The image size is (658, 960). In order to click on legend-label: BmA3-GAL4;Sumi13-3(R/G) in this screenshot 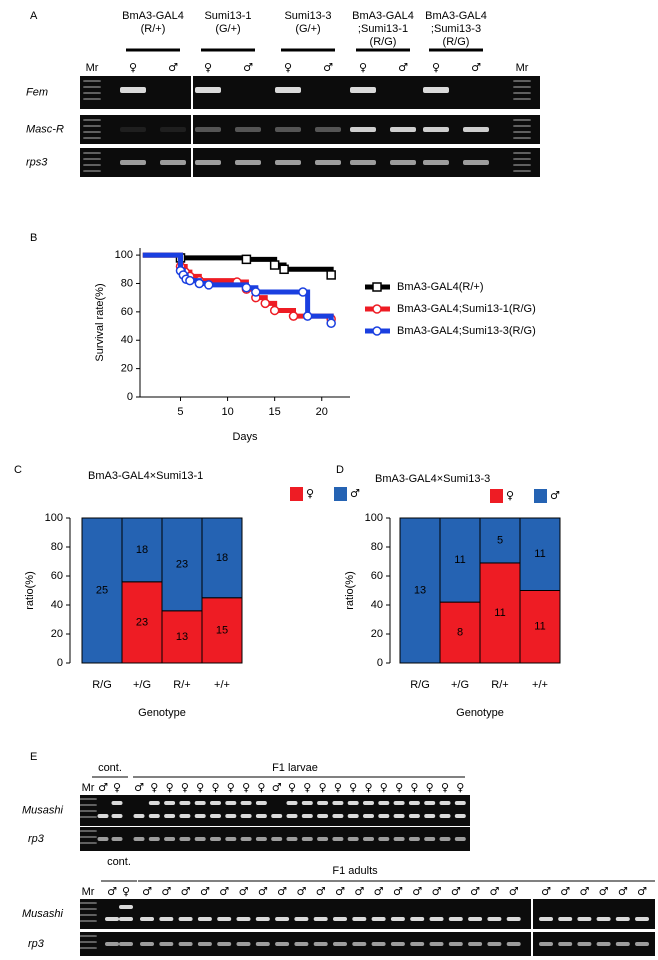, I will do `click(466, 331)`.